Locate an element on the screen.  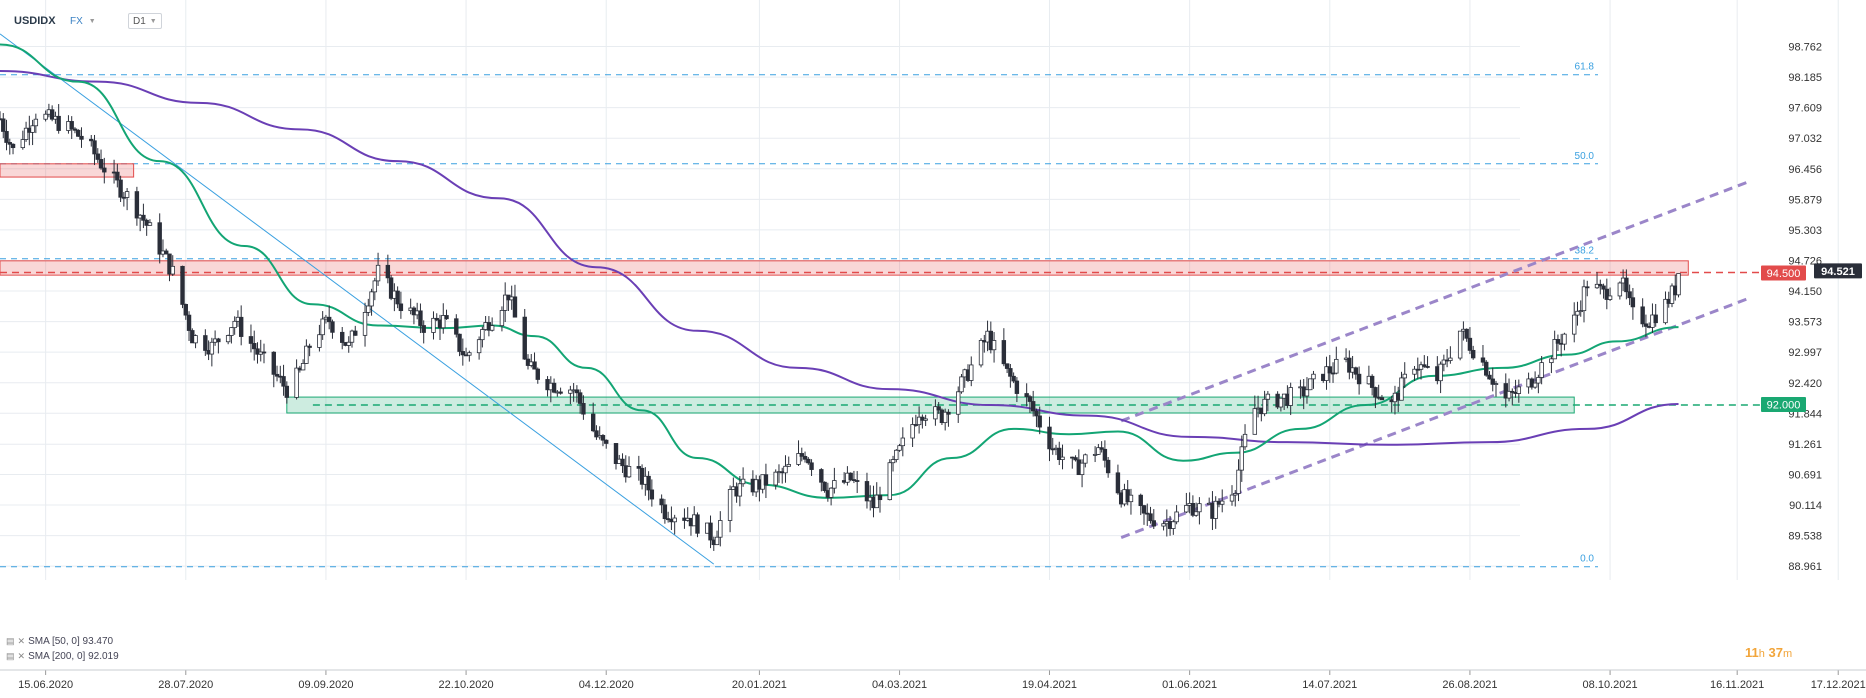
legend-item-sma200: ▤ ✕ SMA [200, 0] 92.019 is located at coordinates (62, 656).